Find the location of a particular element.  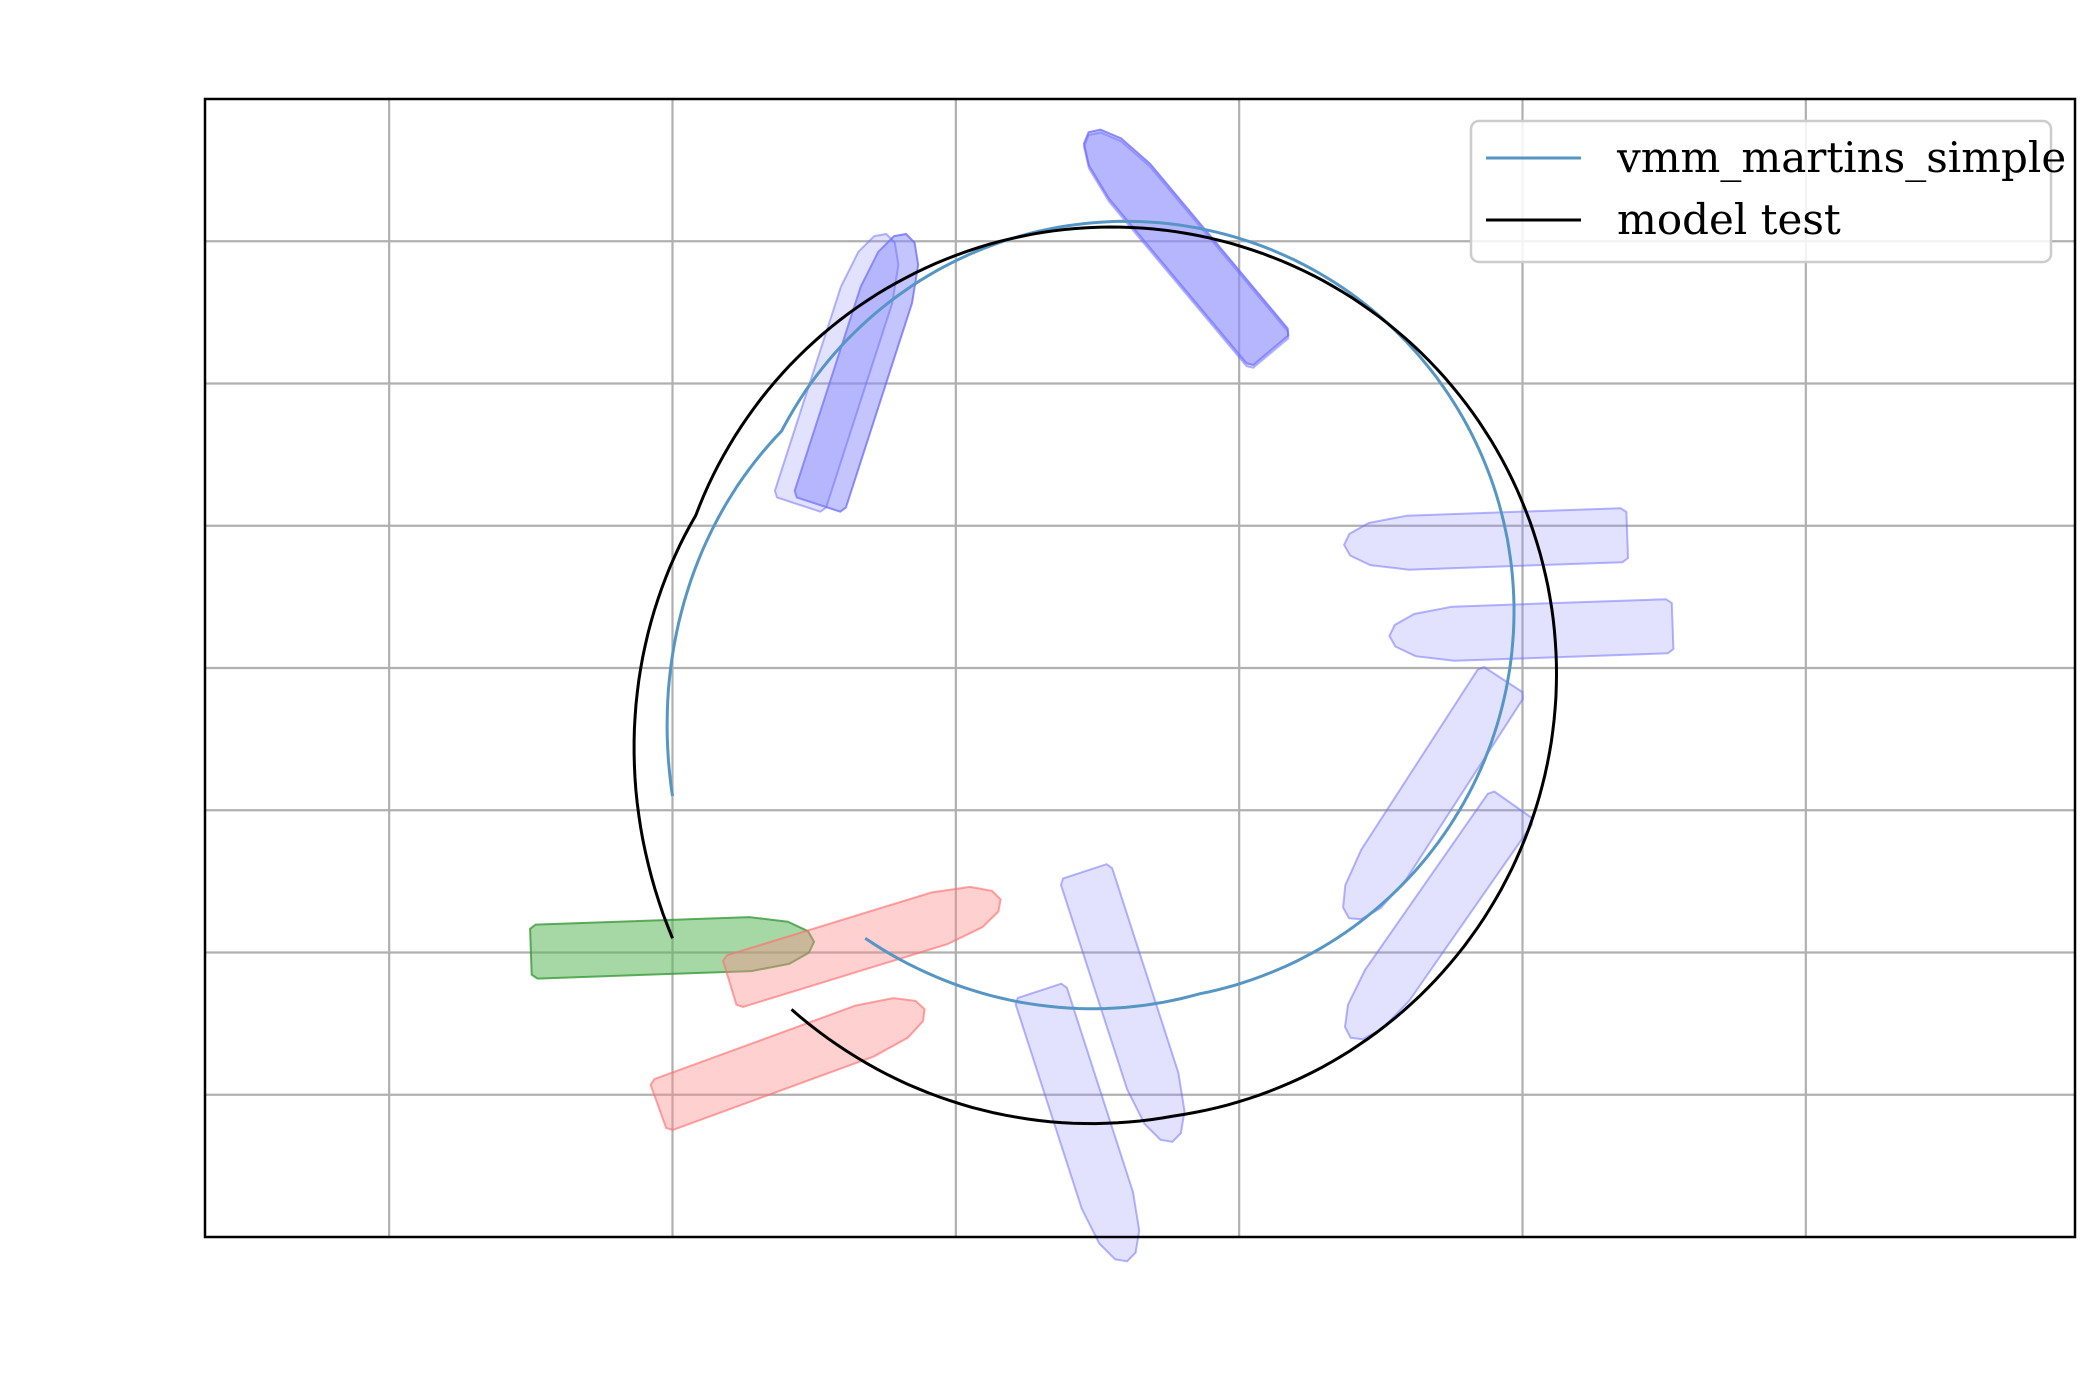

legend-label-vmm: vmm_martins_simple is located at coordinates (1841, 157).